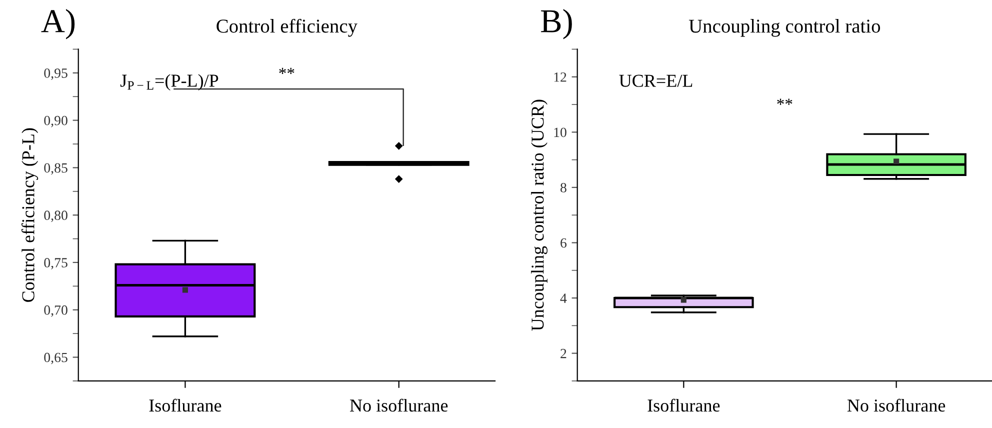 Image resolution: width=992 pixels, height=428 pixels. What do you see at coordinates (560, 133) in the screenshot?
I see `y-tick-label: 10` at bounding box center [560, 133].